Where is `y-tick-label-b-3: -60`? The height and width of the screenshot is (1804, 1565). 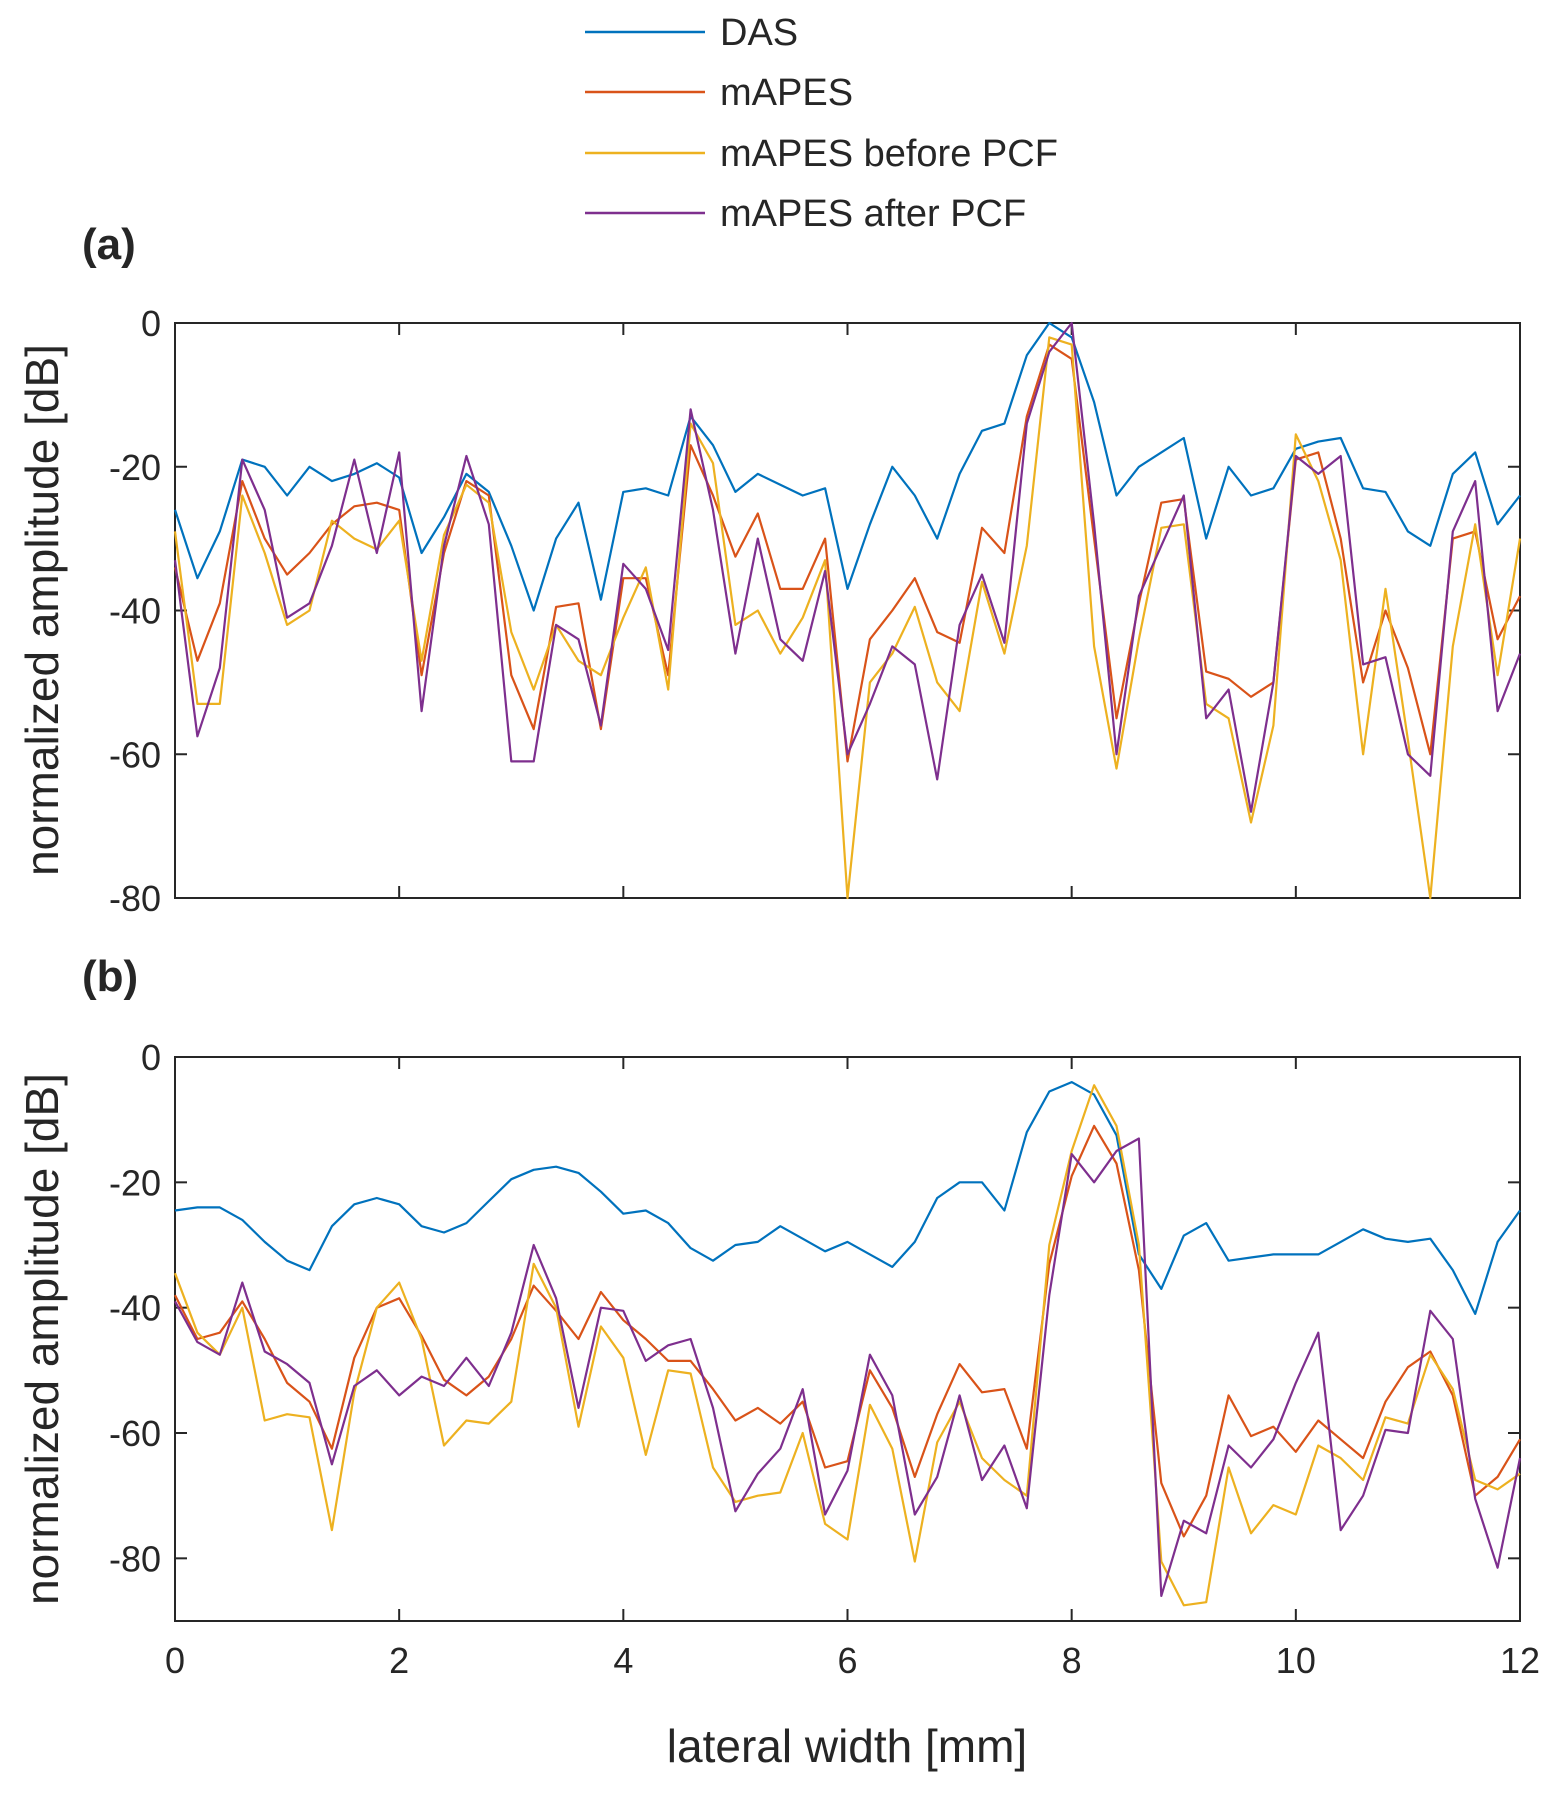
y-tick-label-b-3: -60 is located at coordinates (135, 1433).